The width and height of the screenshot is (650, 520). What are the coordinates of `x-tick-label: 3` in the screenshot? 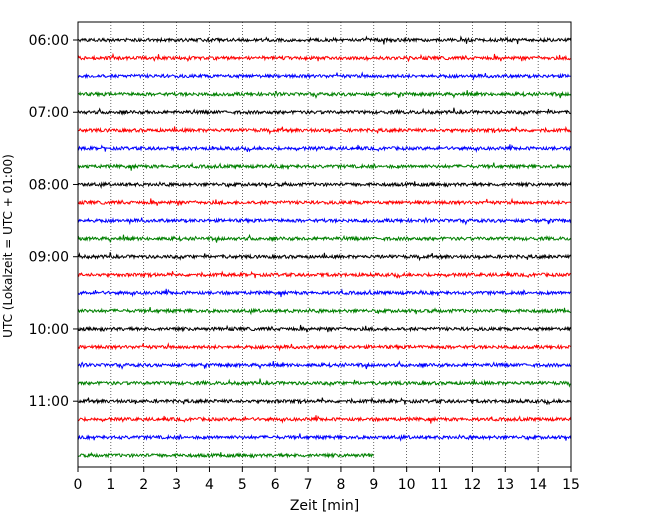 It's located at (176, 485).